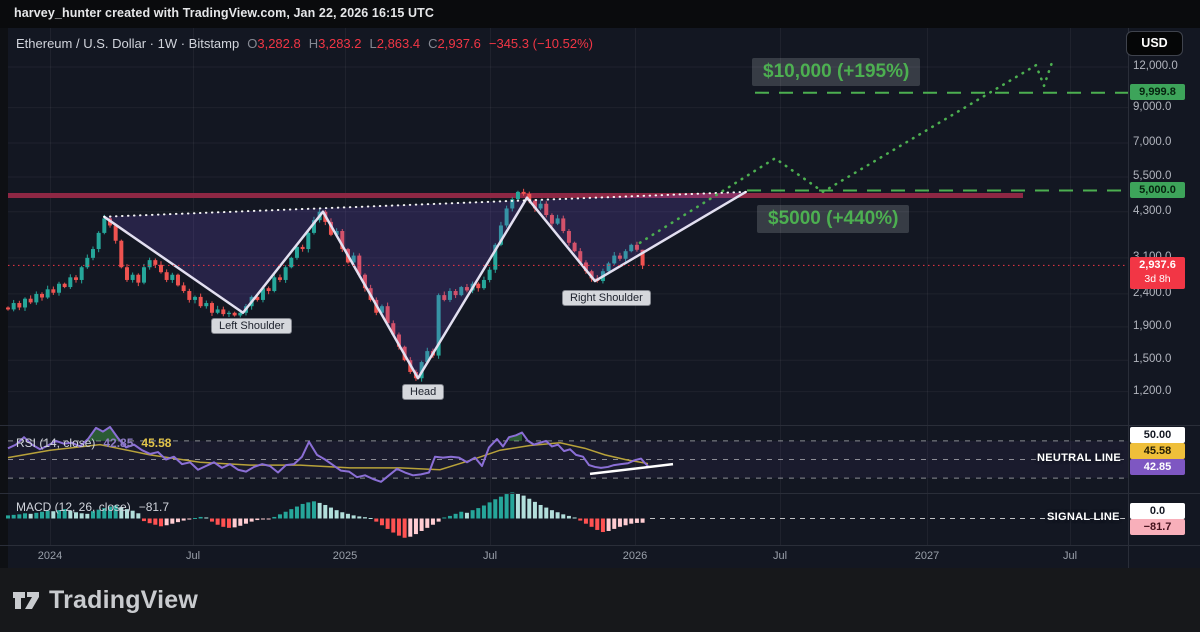  I want to click on price-axis-label: 7,000.0, so click(1152, 141).